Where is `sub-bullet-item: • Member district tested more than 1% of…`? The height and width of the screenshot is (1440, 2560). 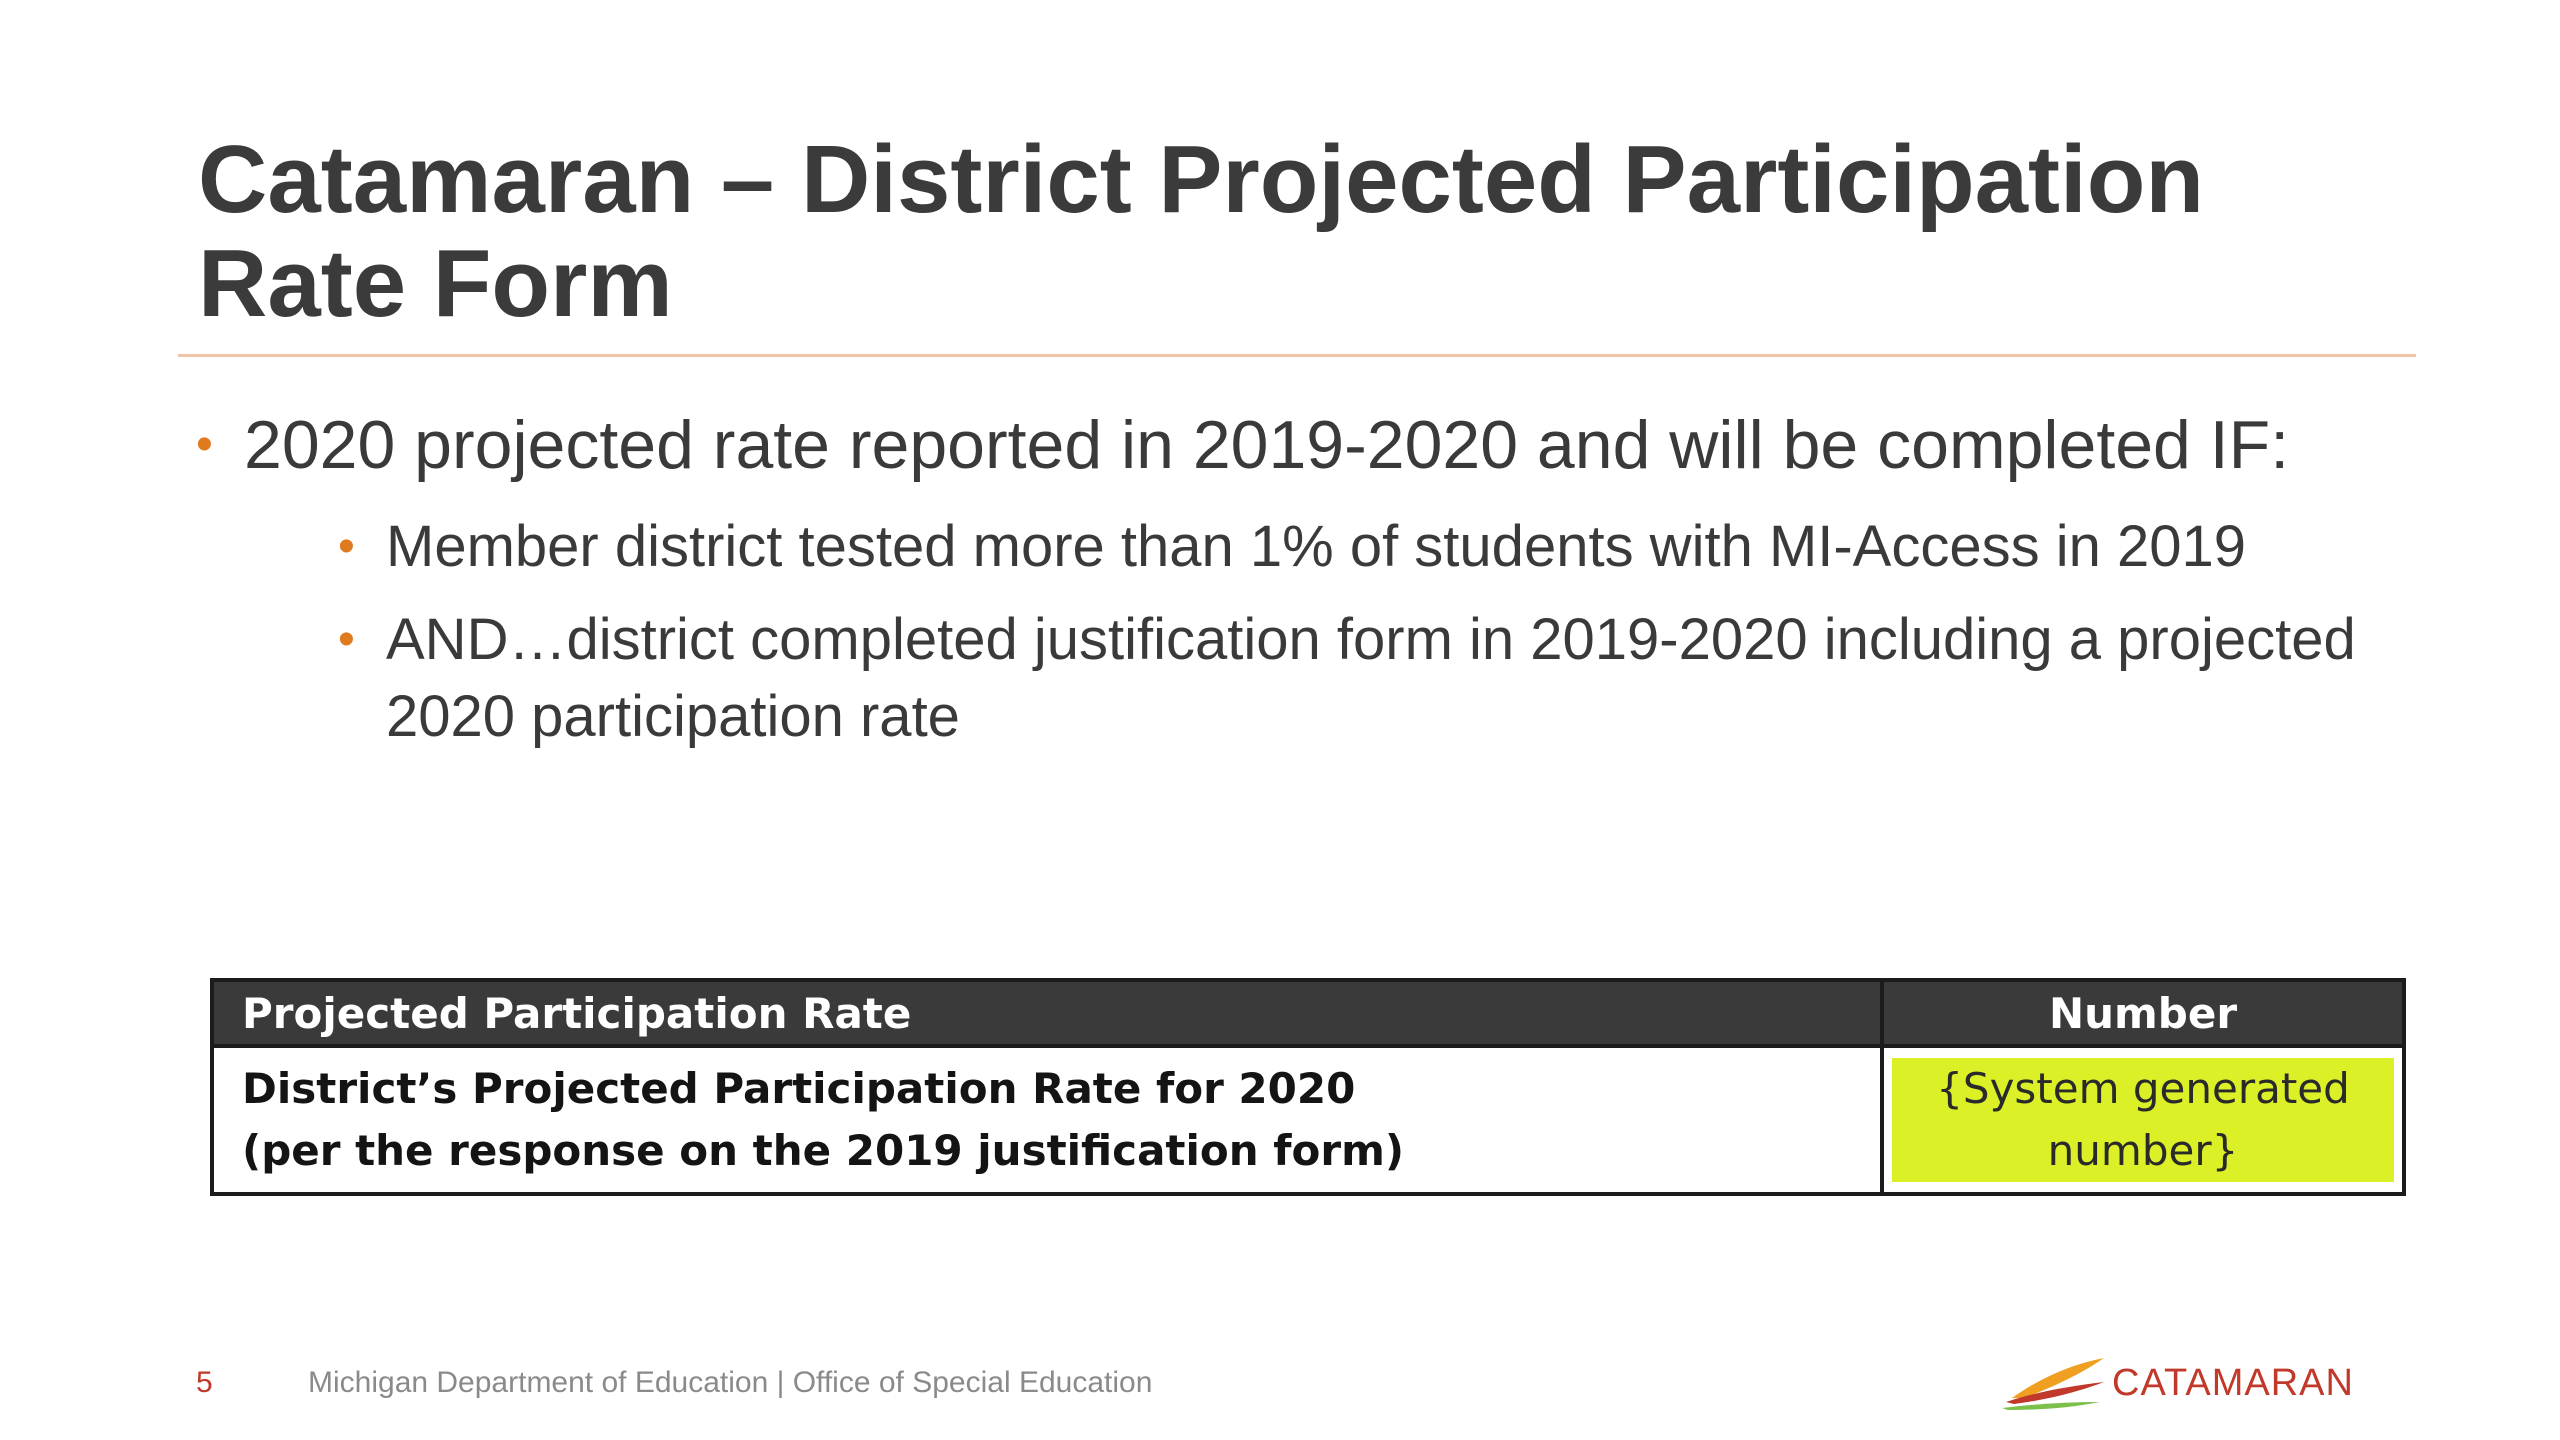
sub-bullet-item: • Member district tested more than 1% of… is located at coordinates (1321, 546).